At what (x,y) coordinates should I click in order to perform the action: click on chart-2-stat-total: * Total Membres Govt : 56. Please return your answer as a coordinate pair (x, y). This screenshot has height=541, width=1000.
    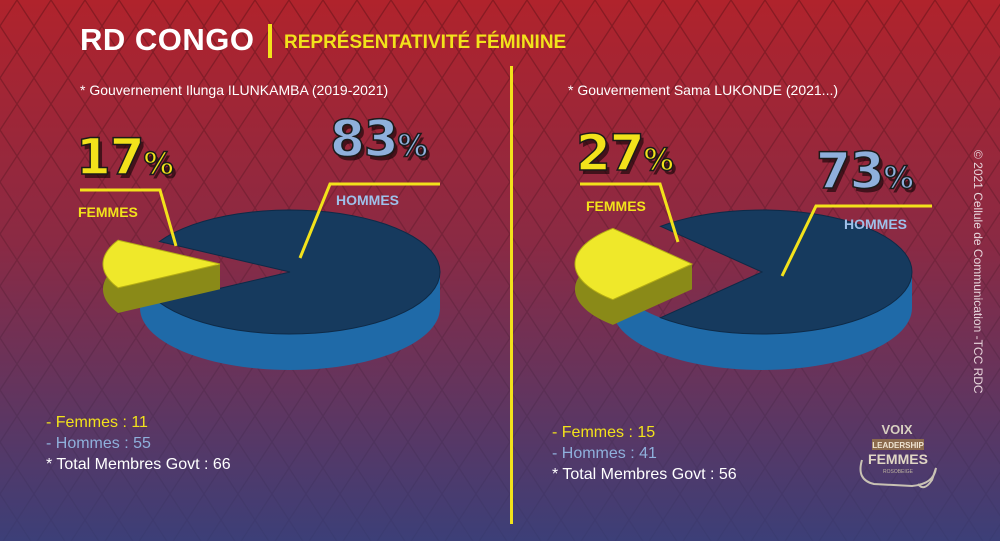
    Looking at the image, I should click on (644, 474).